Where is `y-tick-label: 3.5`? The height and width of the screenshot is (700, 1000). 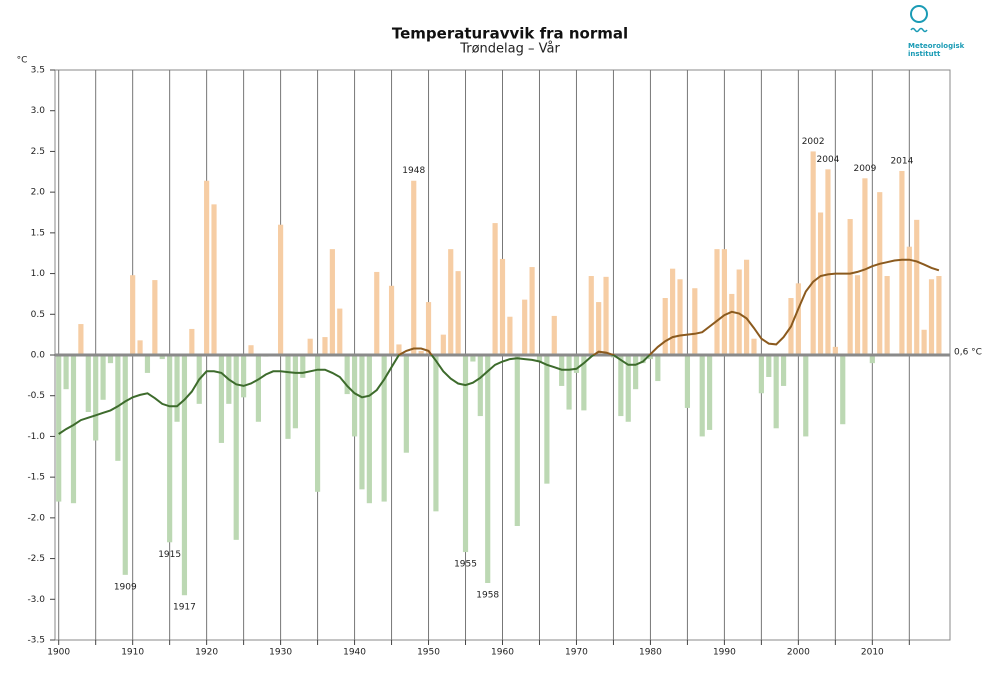 y-tick-label: 3.5 is located at coordinates (38, 71).